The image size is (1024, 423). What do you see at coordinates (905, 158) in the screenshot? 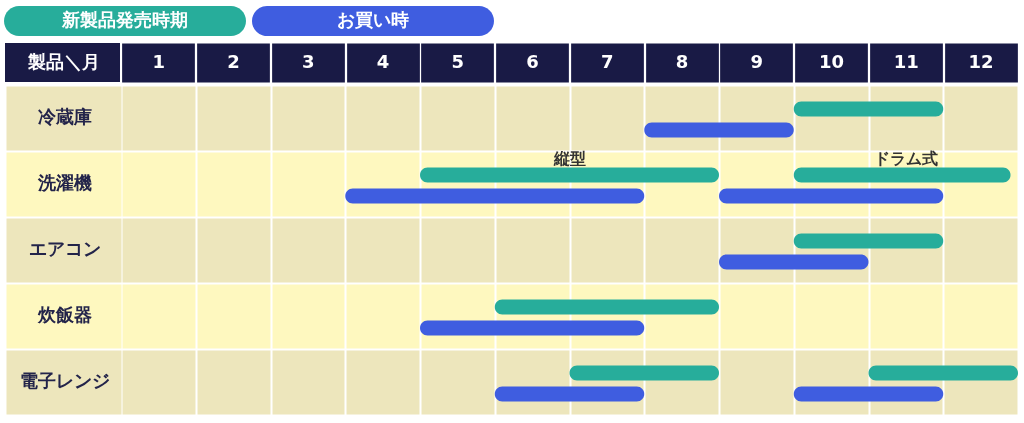
I see `annotation: ドラム式` at bounding box center [905, 158].